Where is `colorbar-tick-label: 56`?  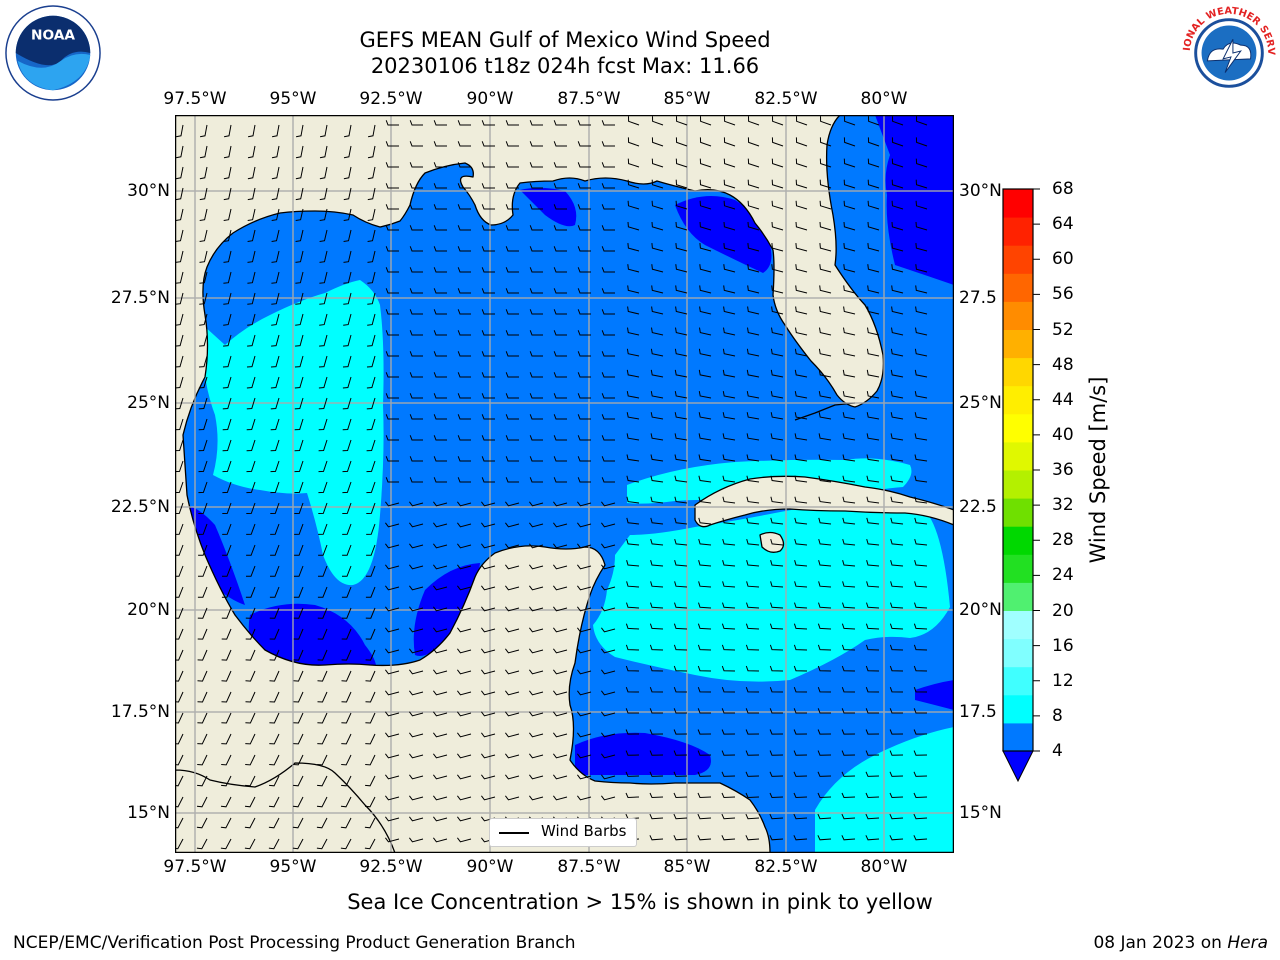
colorbar-tick-label: 56 is located at coordinates (1063, 294).